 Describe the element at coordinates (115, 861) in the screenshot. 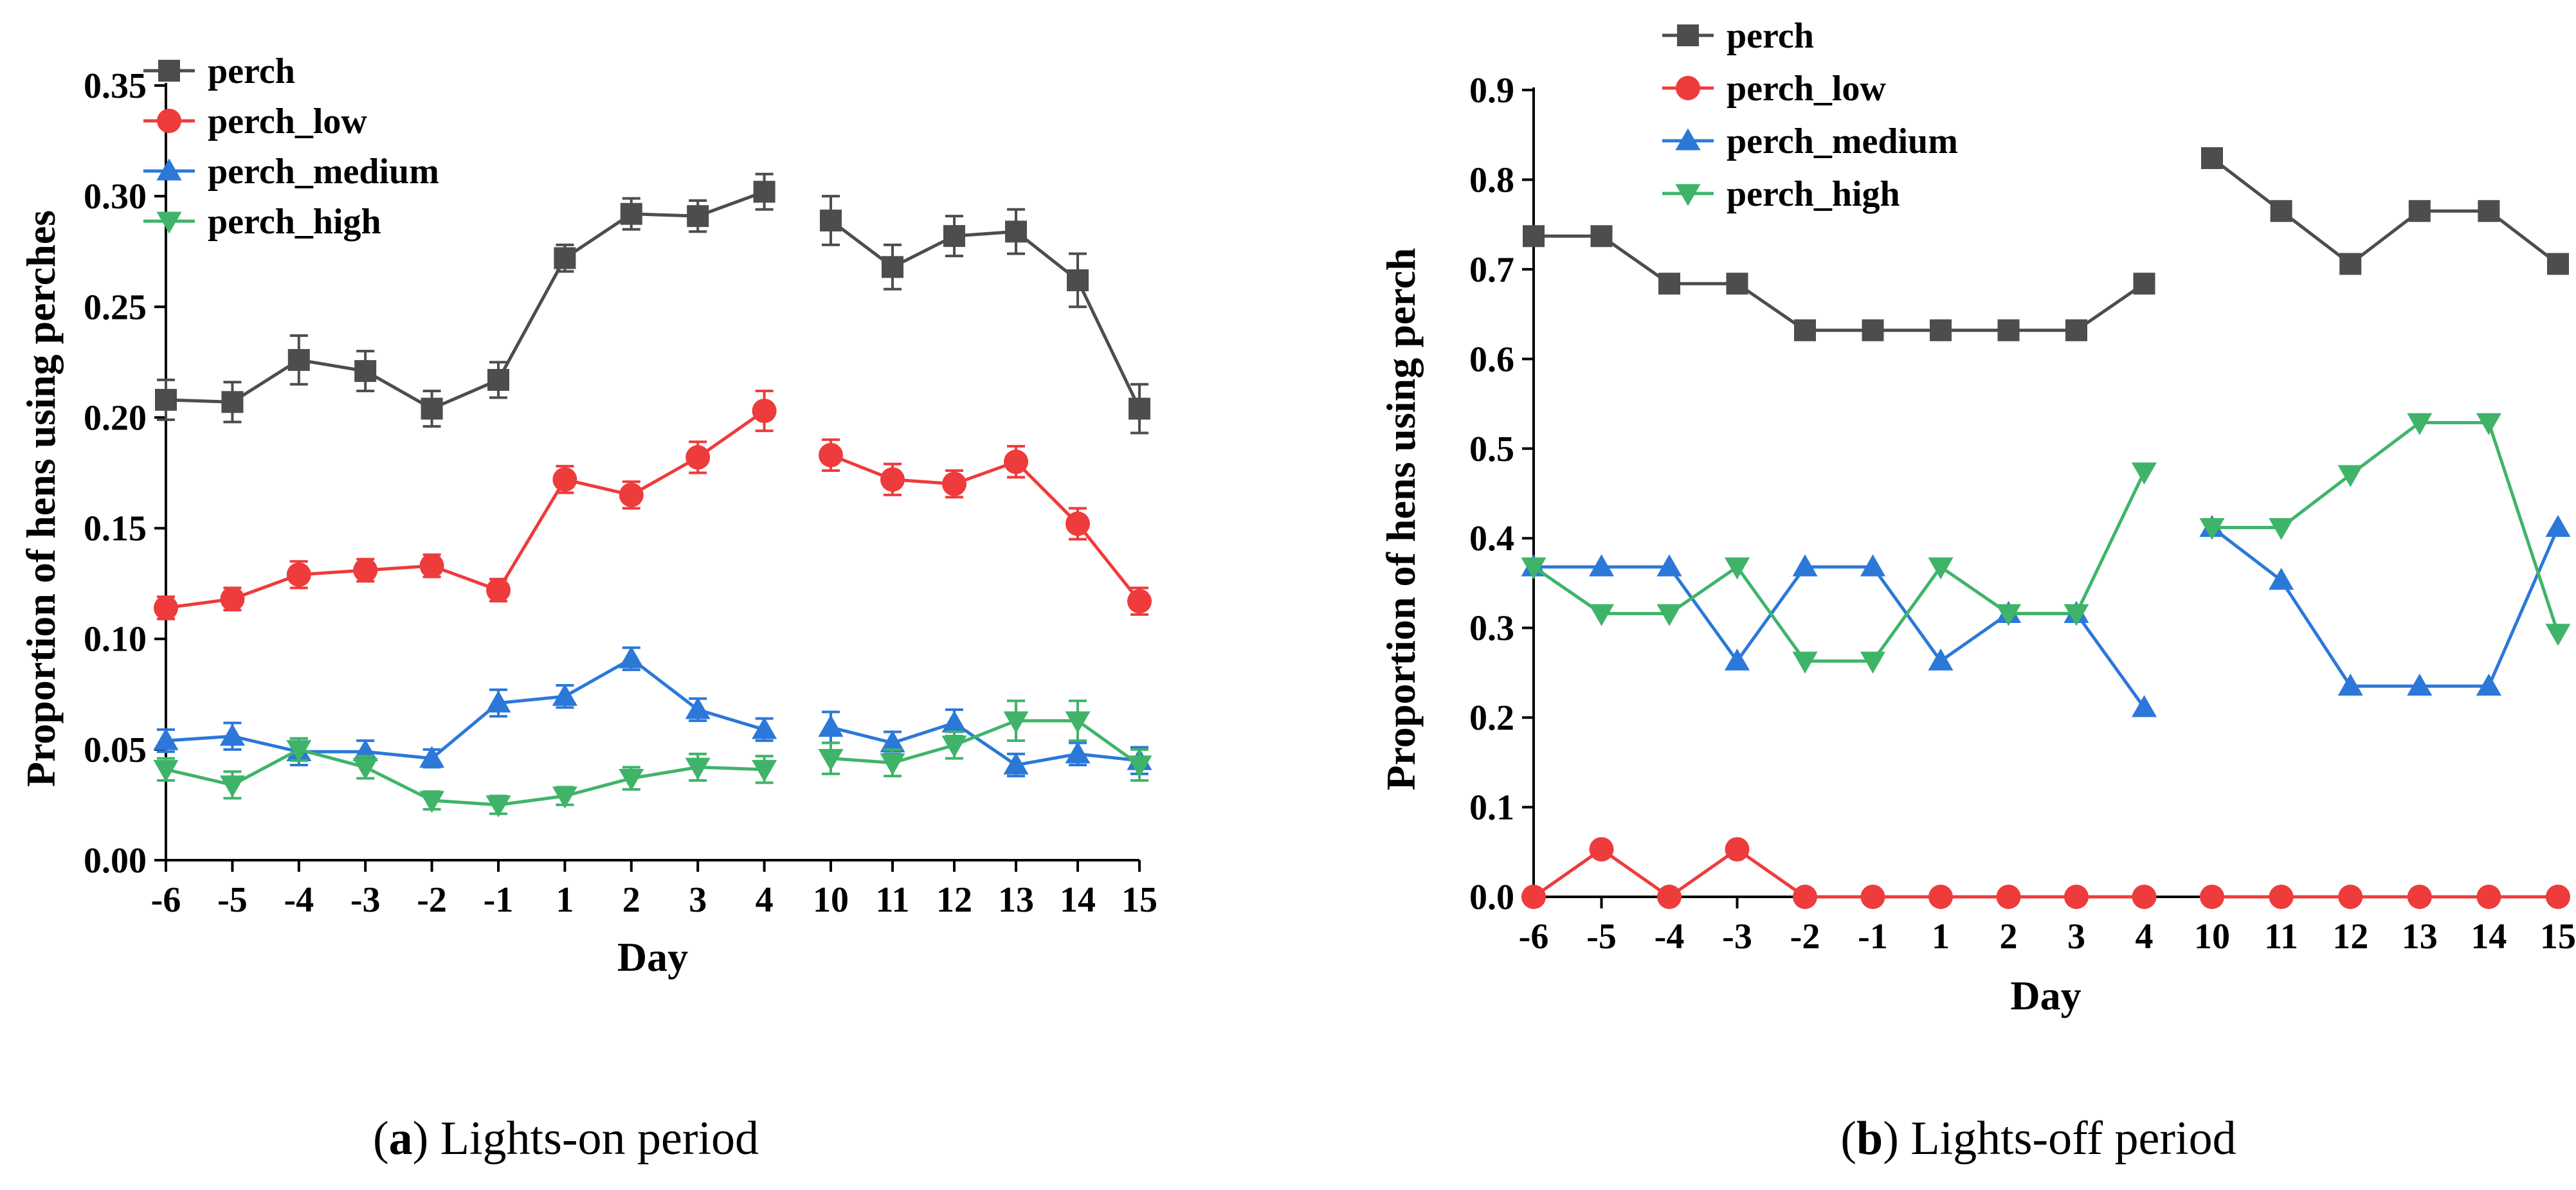

I see `y-tick-label: 0.00` at that location.